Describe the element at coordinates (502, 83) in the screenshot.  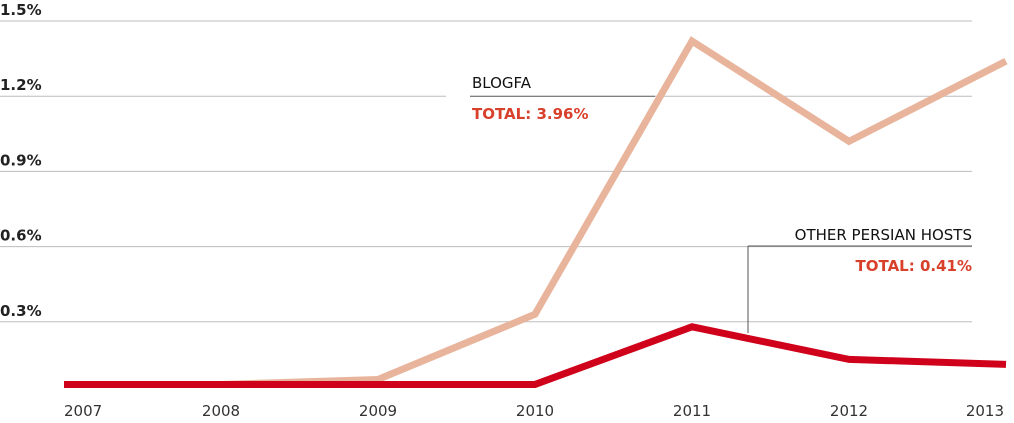
I see `series-label: BLOGFA` at that location.